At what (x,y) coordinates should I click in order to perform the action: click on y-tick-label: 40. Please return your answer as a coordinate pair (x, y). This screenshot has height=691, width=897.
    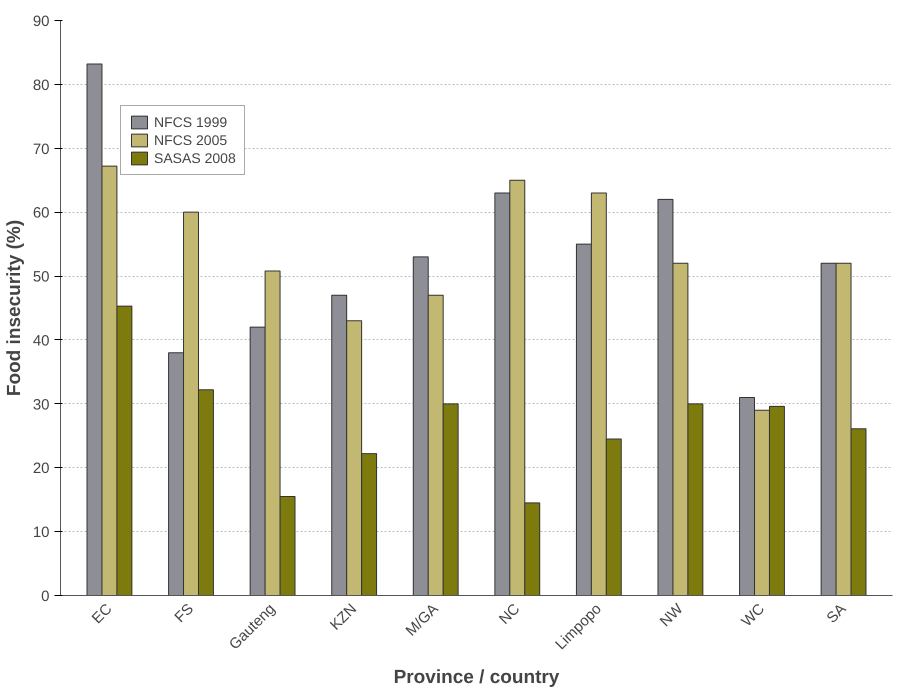
    Looking at the image, I should click on (41, 341).